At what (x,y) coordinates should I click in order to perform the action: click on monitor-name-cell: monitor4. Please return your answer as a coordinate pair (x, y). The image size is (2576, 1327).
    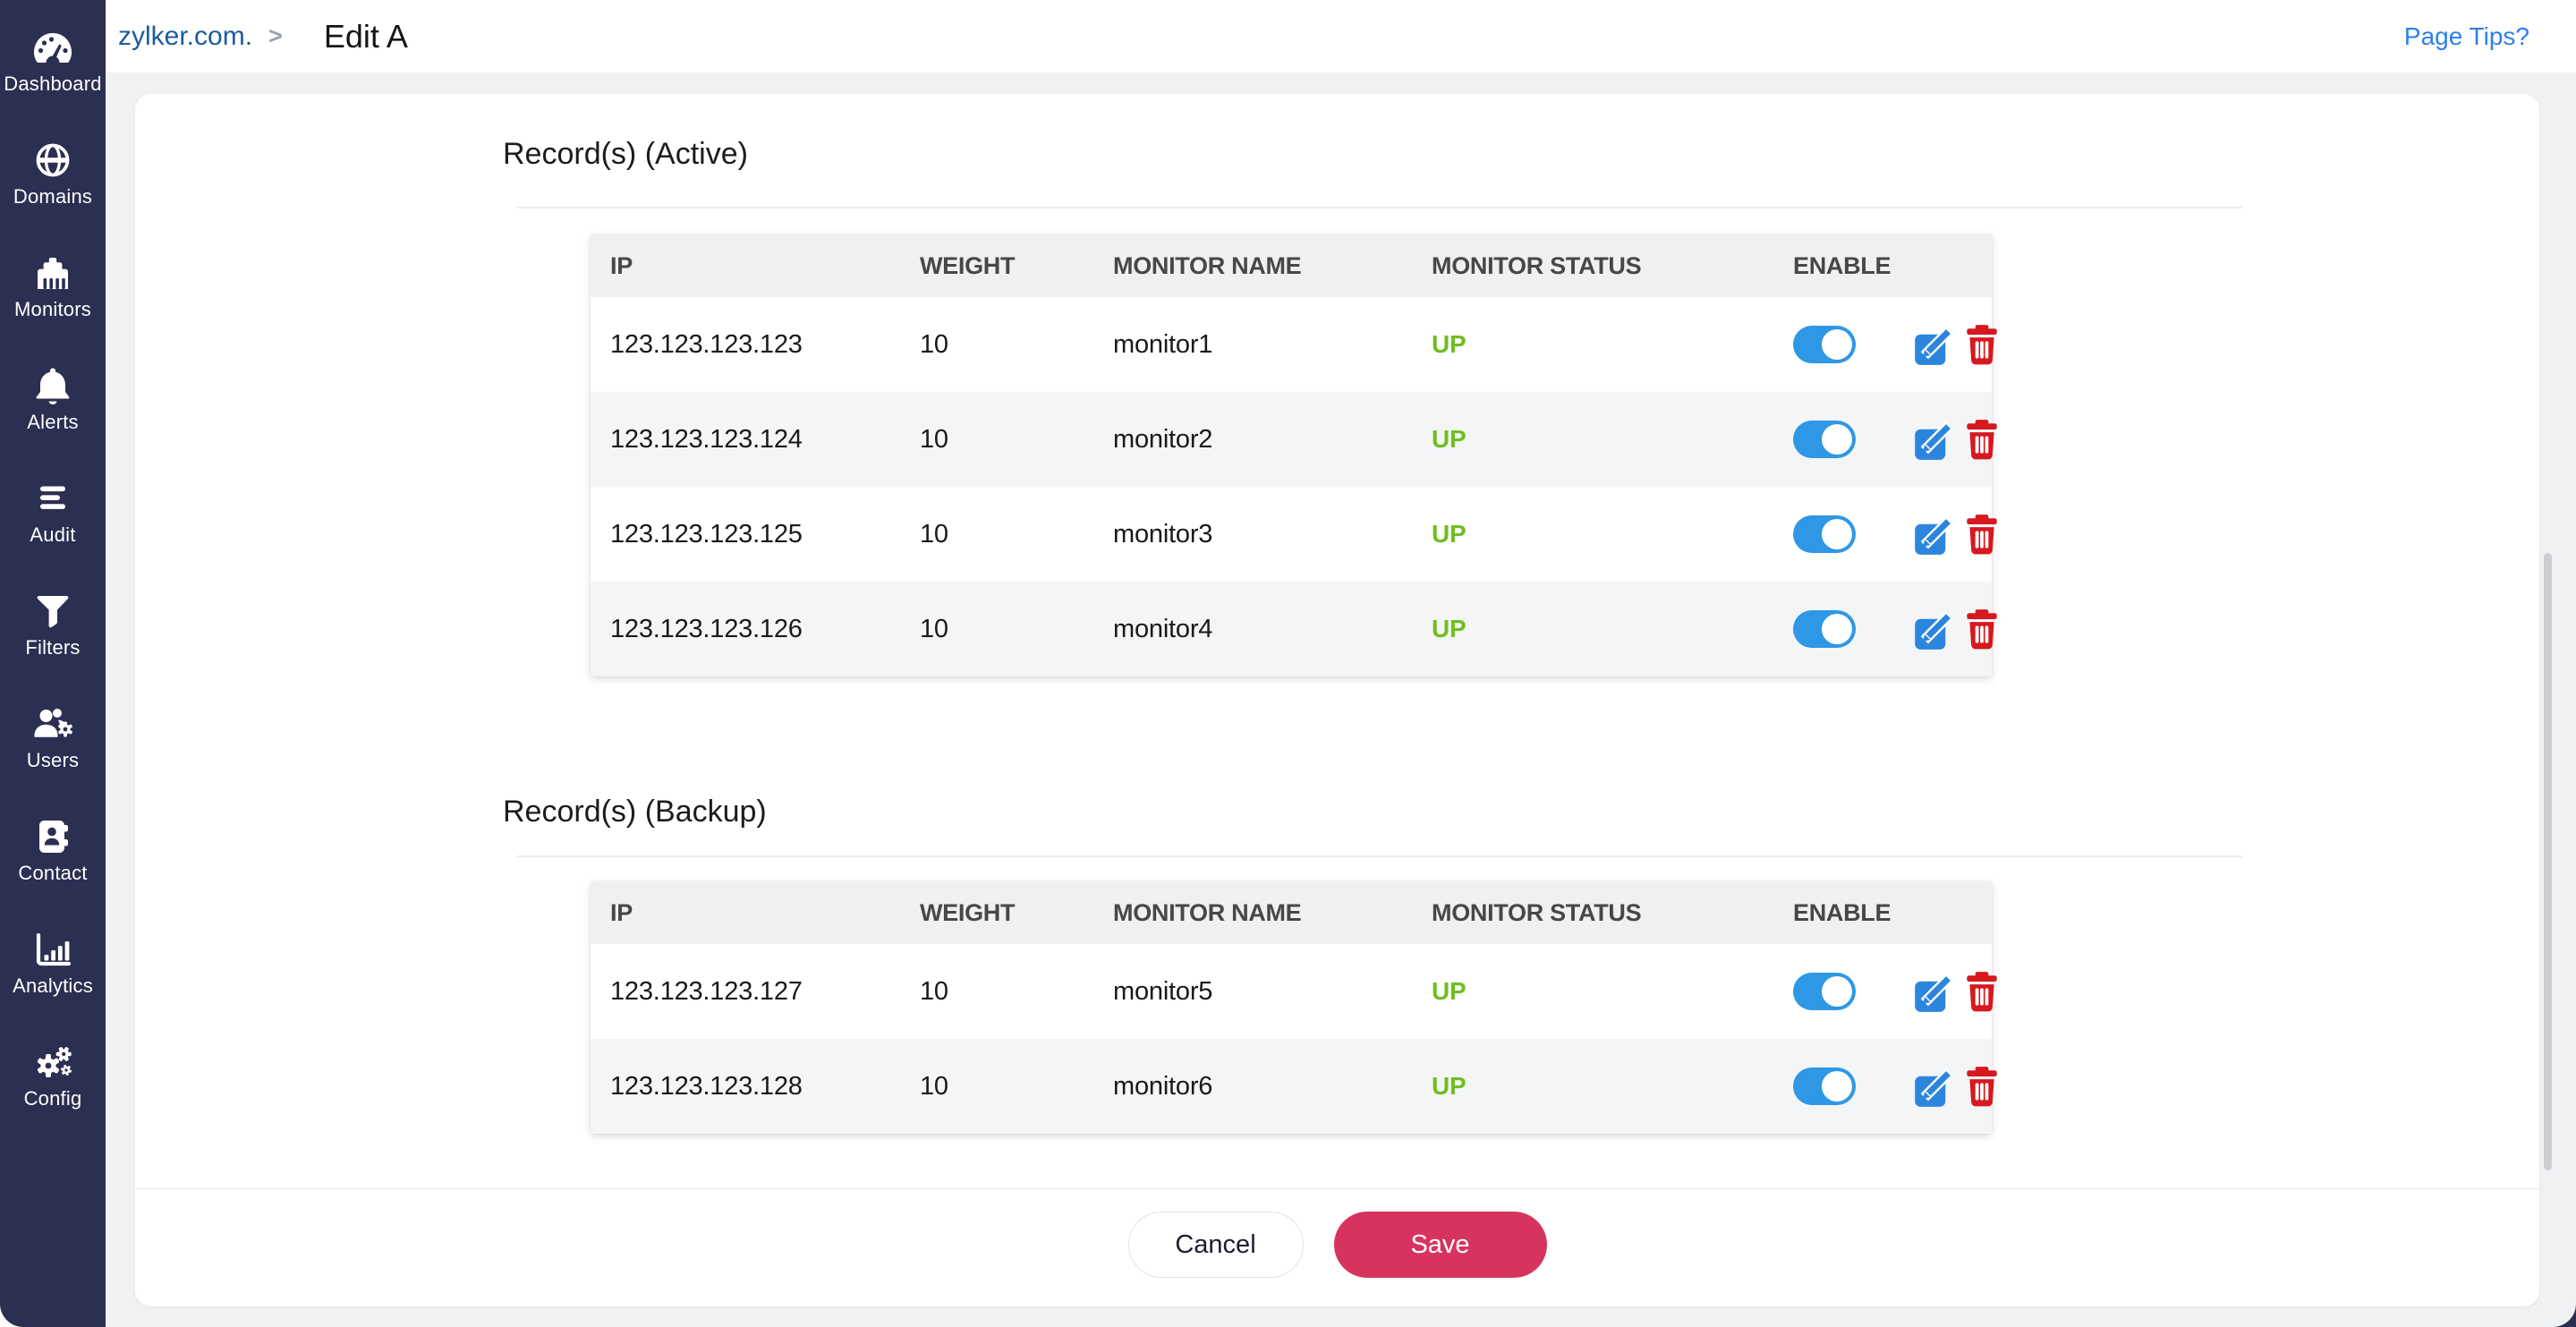
    Looking at the image, I should click on (1163, 628).